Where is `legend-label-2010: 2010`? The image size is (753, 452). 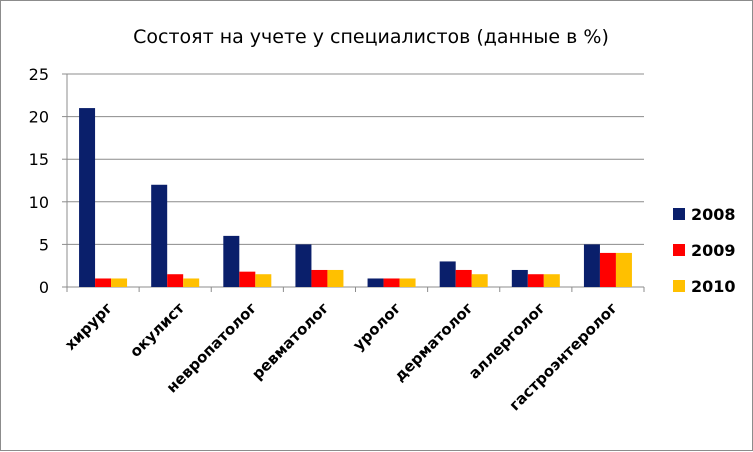
legend-label-2010: 2010 is located at coordinates (713, 286).